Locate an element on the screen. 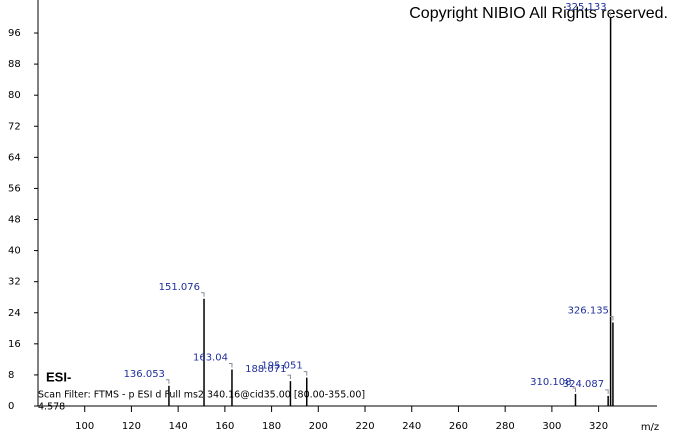  peak-label: 325.133 is located at coordinates (585, 7).